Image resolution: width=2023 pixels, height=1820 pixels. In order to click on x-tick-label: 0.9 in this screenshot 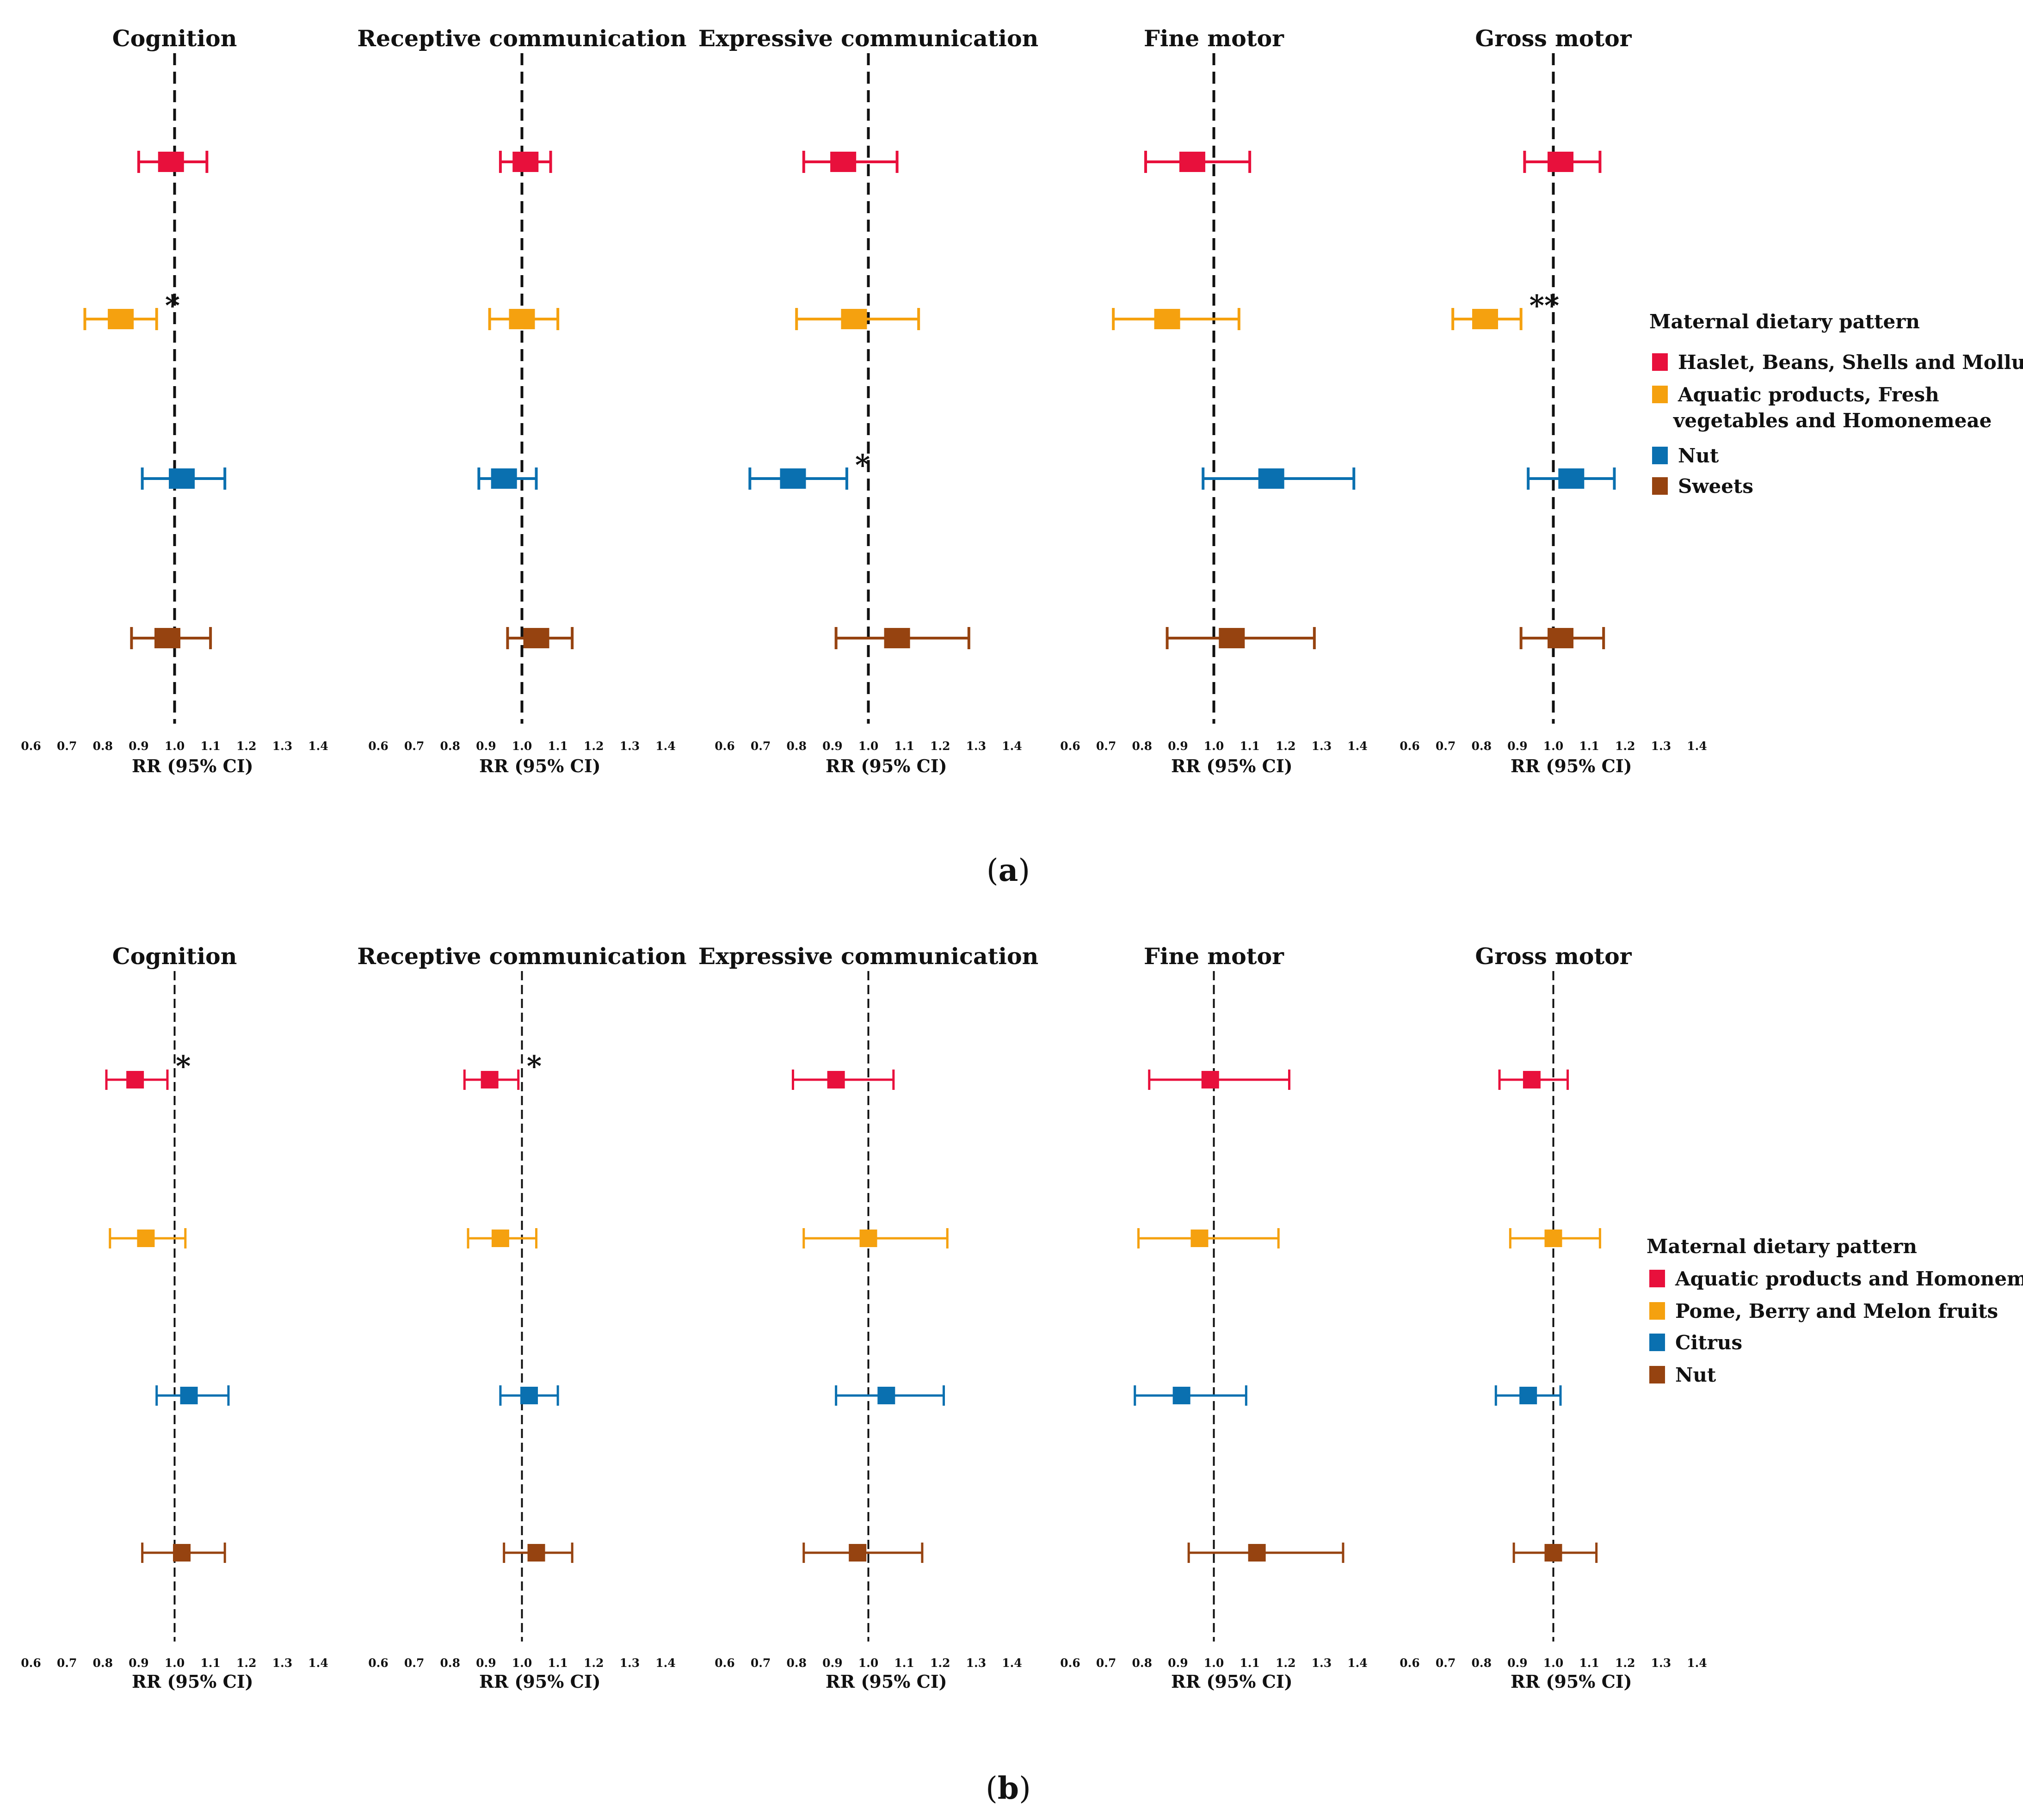, I will do `click(139, 746)`.